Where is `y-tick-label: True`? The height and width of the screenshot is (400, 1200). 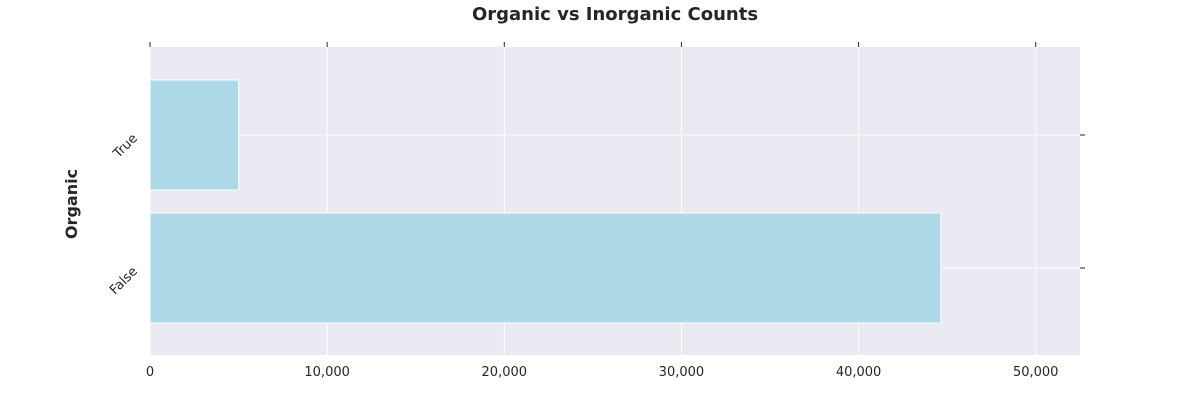 y-tick-label: True is located at coordinates (125, 146).